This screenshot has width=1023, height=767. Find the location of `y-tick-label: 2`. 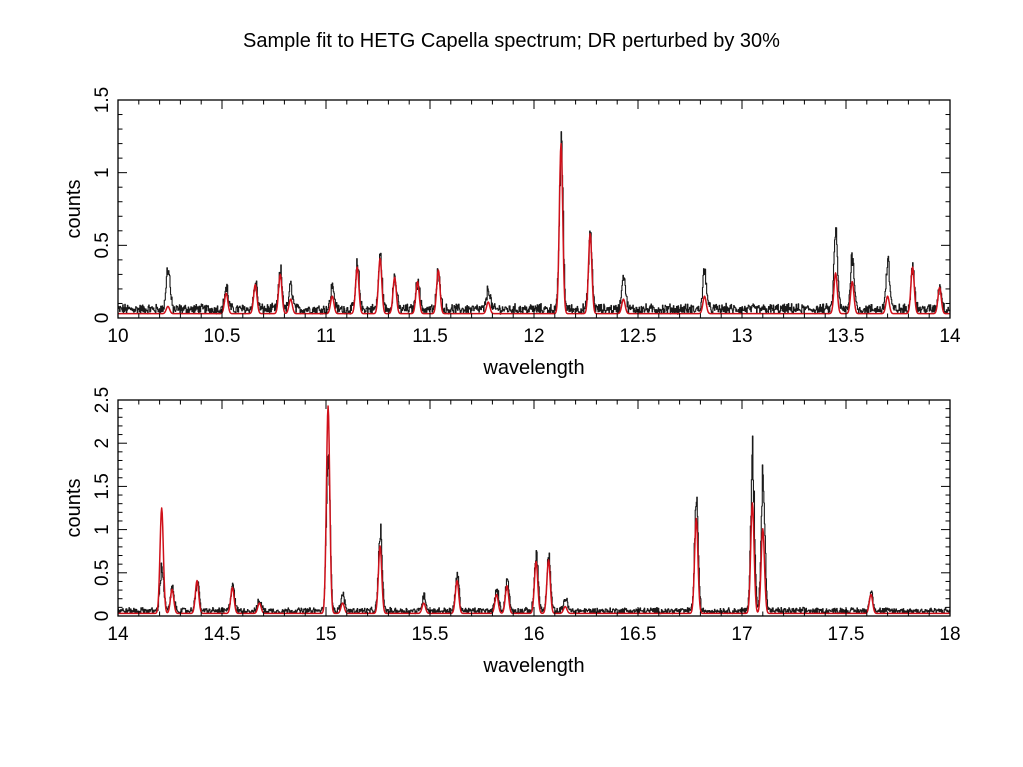

y-tick-label: 2 is located at coordinates (102, 443).